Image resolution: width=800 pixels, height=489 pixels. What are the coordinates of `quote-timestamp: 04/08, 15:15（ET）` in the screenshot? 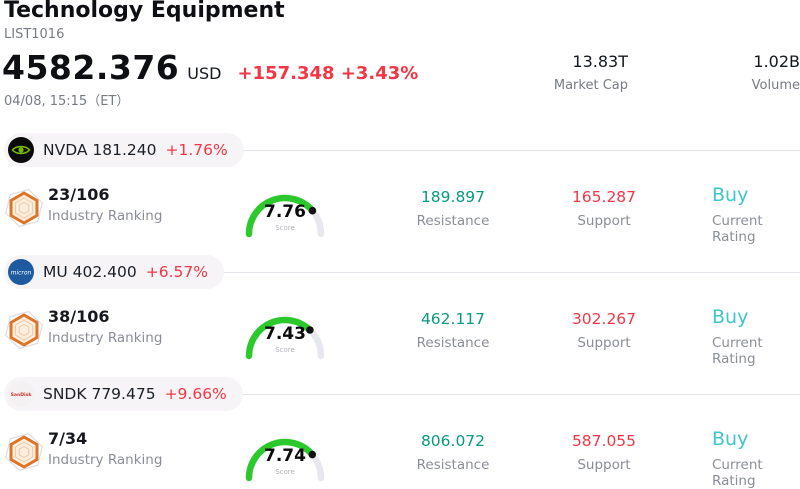 It's located at (67, 101).